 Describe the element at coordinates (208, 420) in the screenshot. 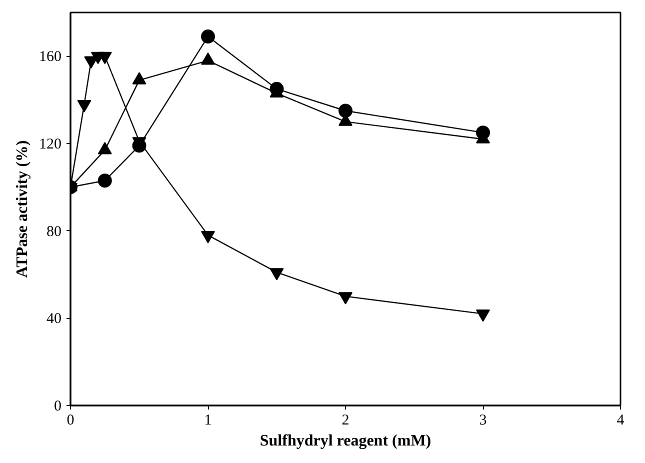

I see `x-tick-label: 1` at that location.